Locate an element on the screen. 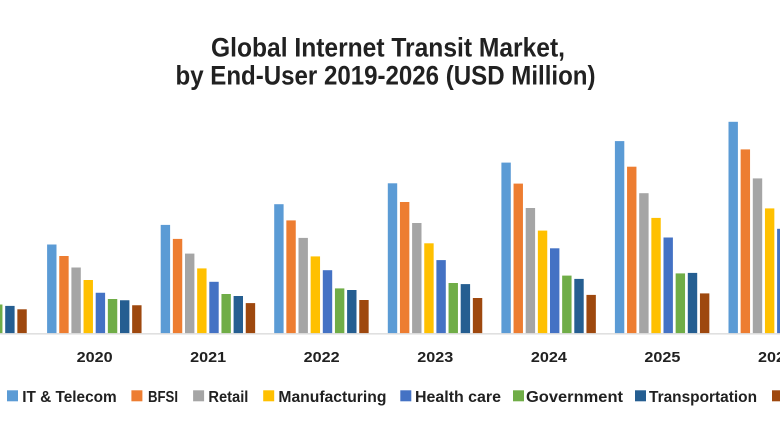  svg-text:Global Internet Transit Market: Global Internet Transit Market, is located at coordinates (388, 47).